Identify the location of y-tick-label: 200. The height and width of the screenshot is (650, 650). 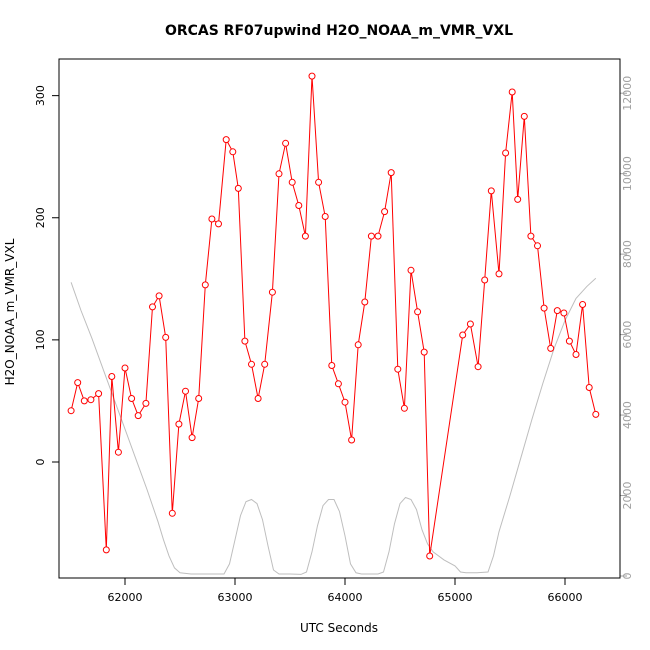
(40, 217).